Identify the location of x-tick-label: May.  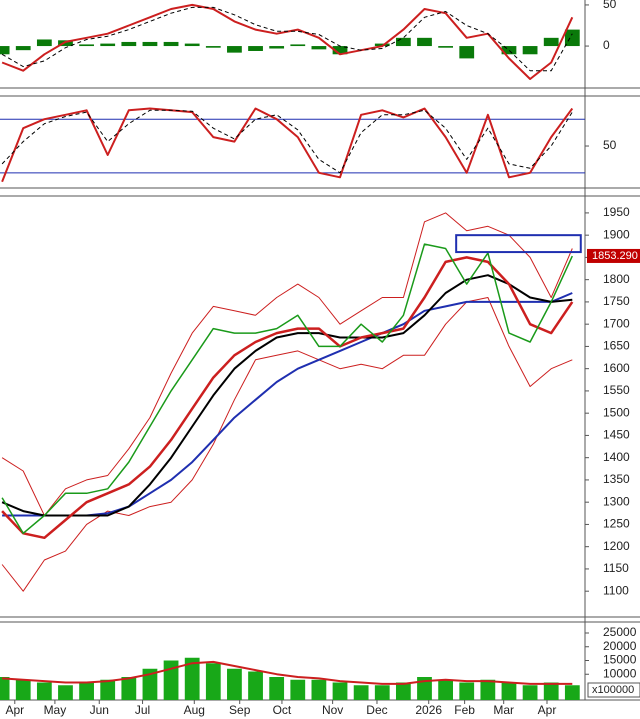
(55, 710).